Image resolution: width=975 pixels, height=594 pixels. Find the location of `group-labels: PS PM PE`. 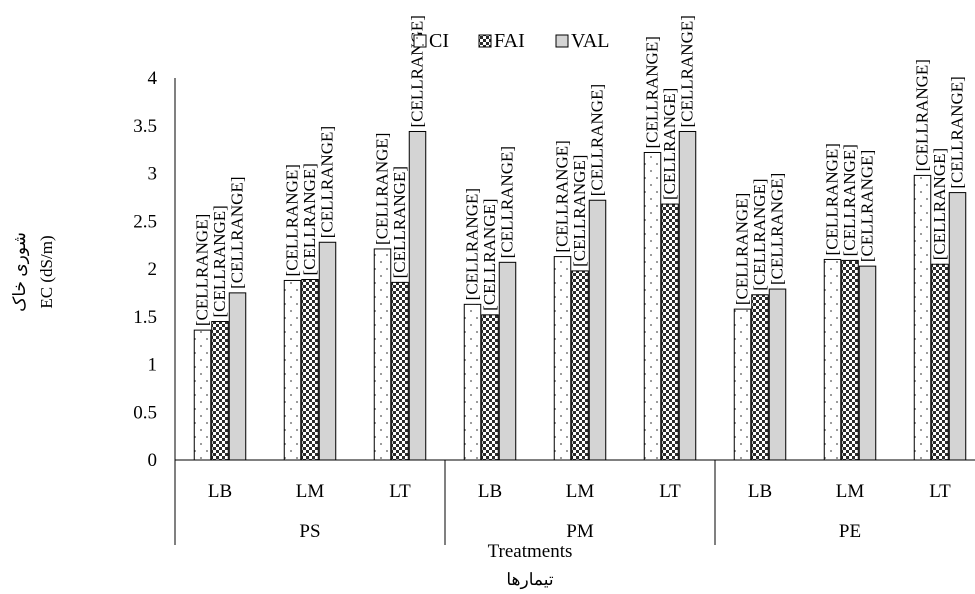

group-labels: PS PM PE is located at coordinates (580, 531).